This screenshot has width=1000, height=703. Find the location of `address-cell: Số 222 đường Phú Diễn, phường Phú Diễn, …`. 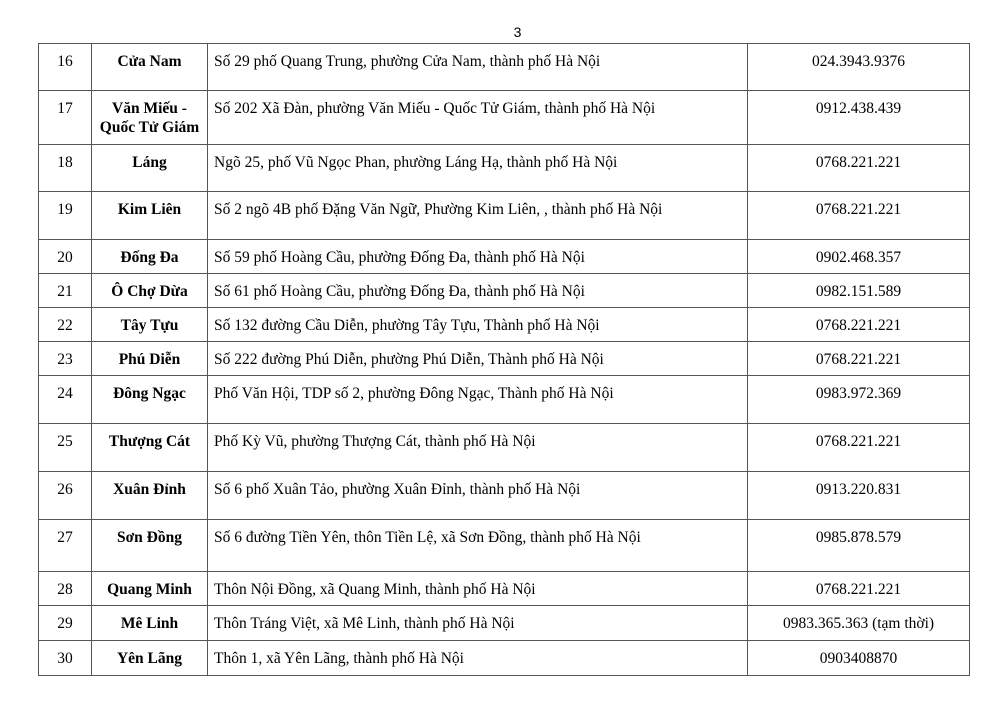

address-cell: Số 222 đường Phú Diễn, phường Phú Diễn, … is located at coordinates (477, 358).